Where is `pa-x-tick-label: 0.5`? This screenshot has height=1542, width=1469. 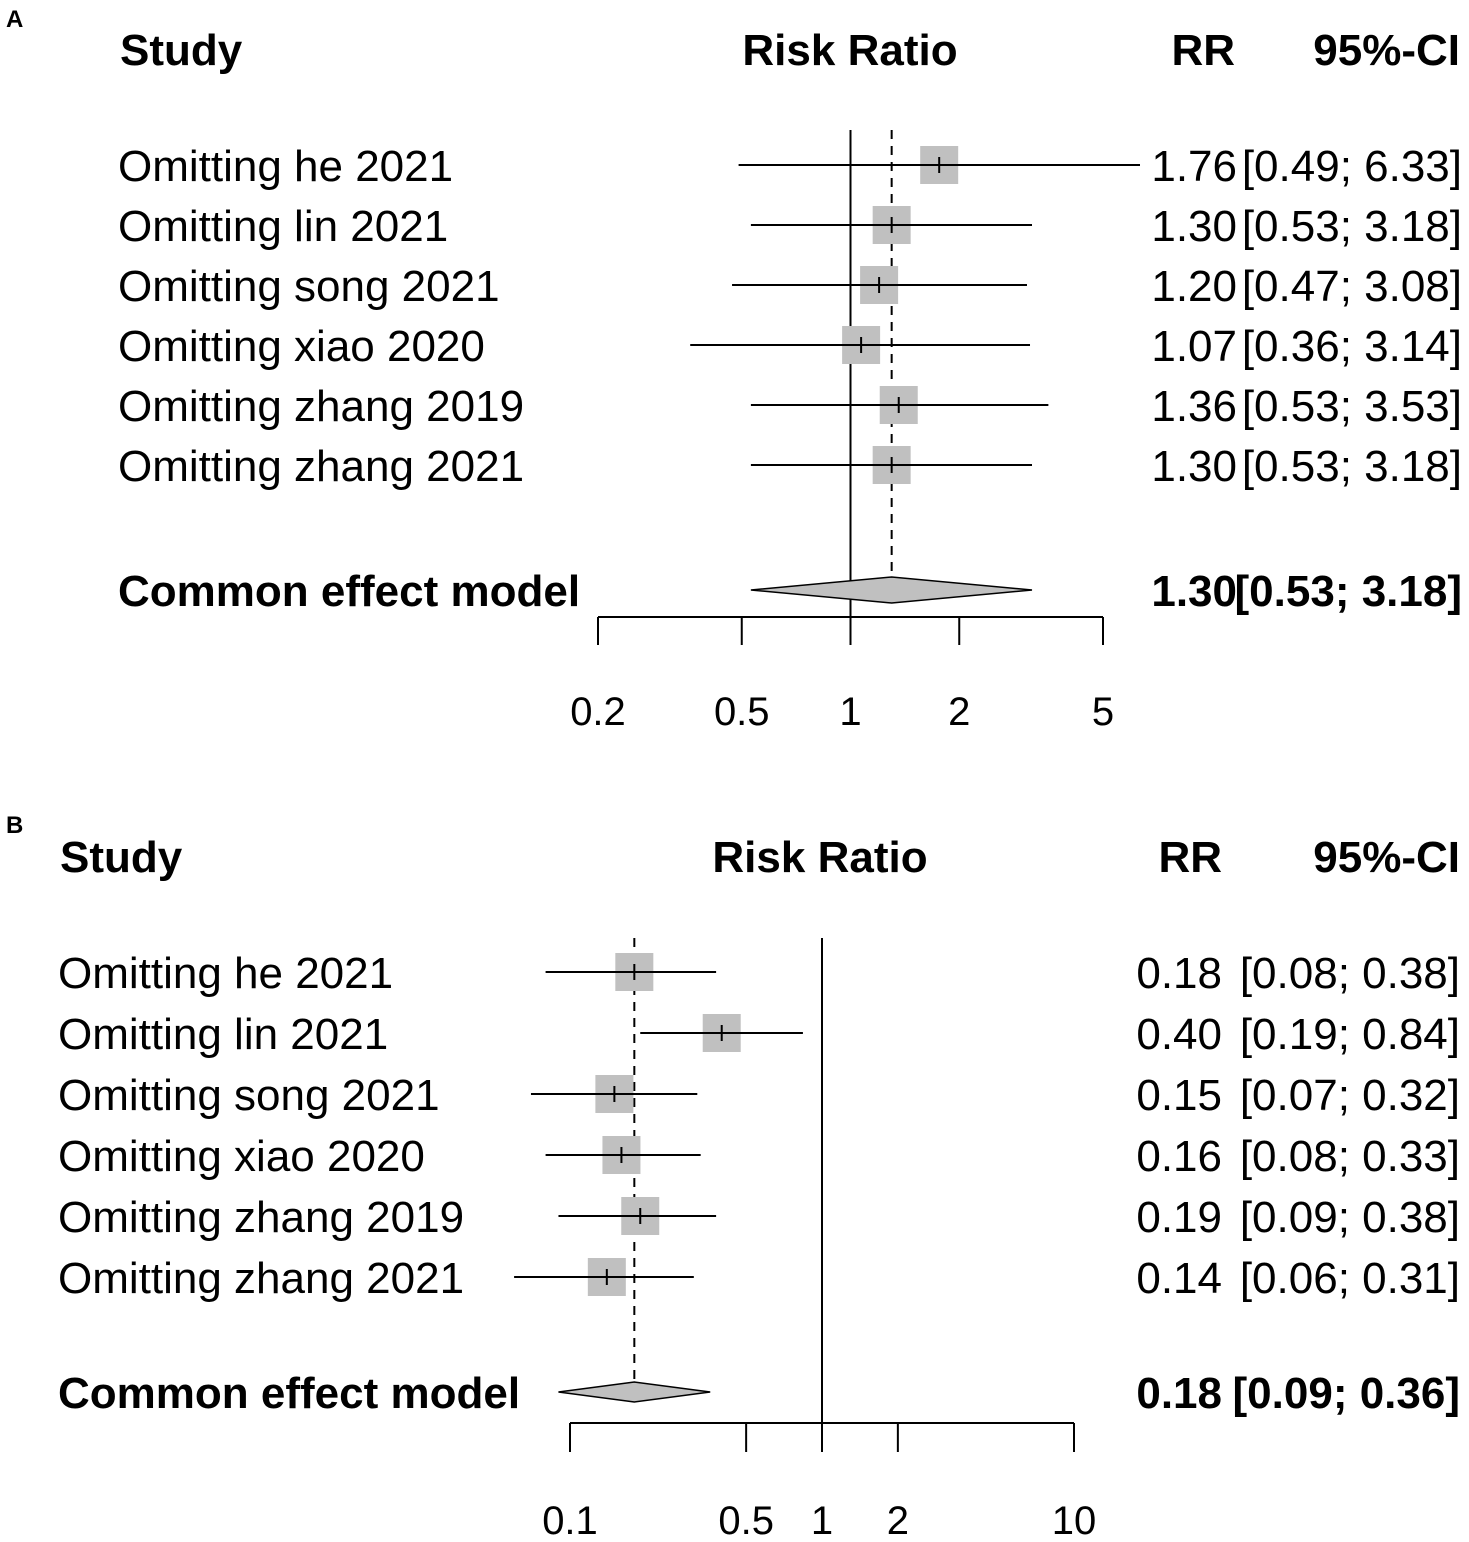
pa-x-tick-label: 0.5 is located at coordinates (742, 712).